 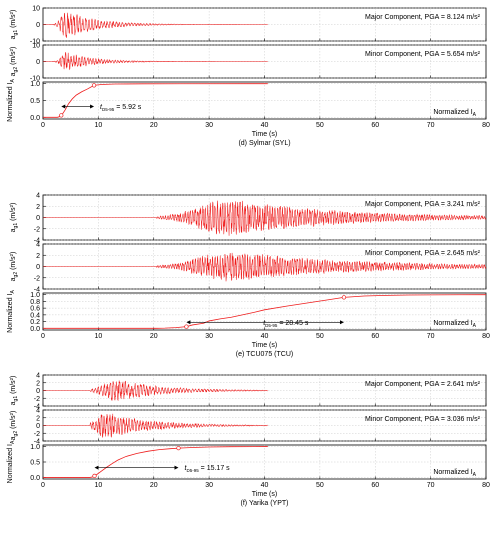 I want to click on y-axis-label: ag2 (m/s²), so click(x=14, y=267).